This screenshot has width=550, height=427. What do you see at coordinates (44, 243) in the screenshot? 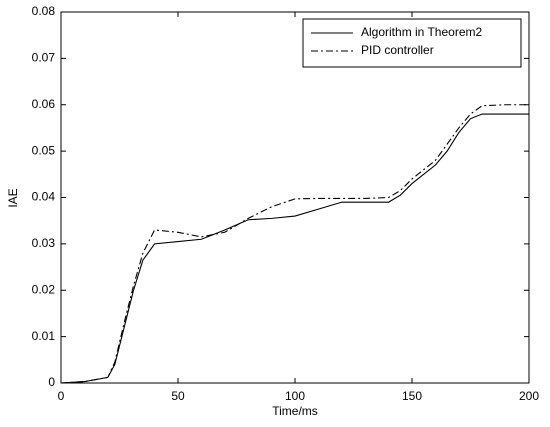
I see `y-tick-label: 0.03` at bounding box center [44, 243].